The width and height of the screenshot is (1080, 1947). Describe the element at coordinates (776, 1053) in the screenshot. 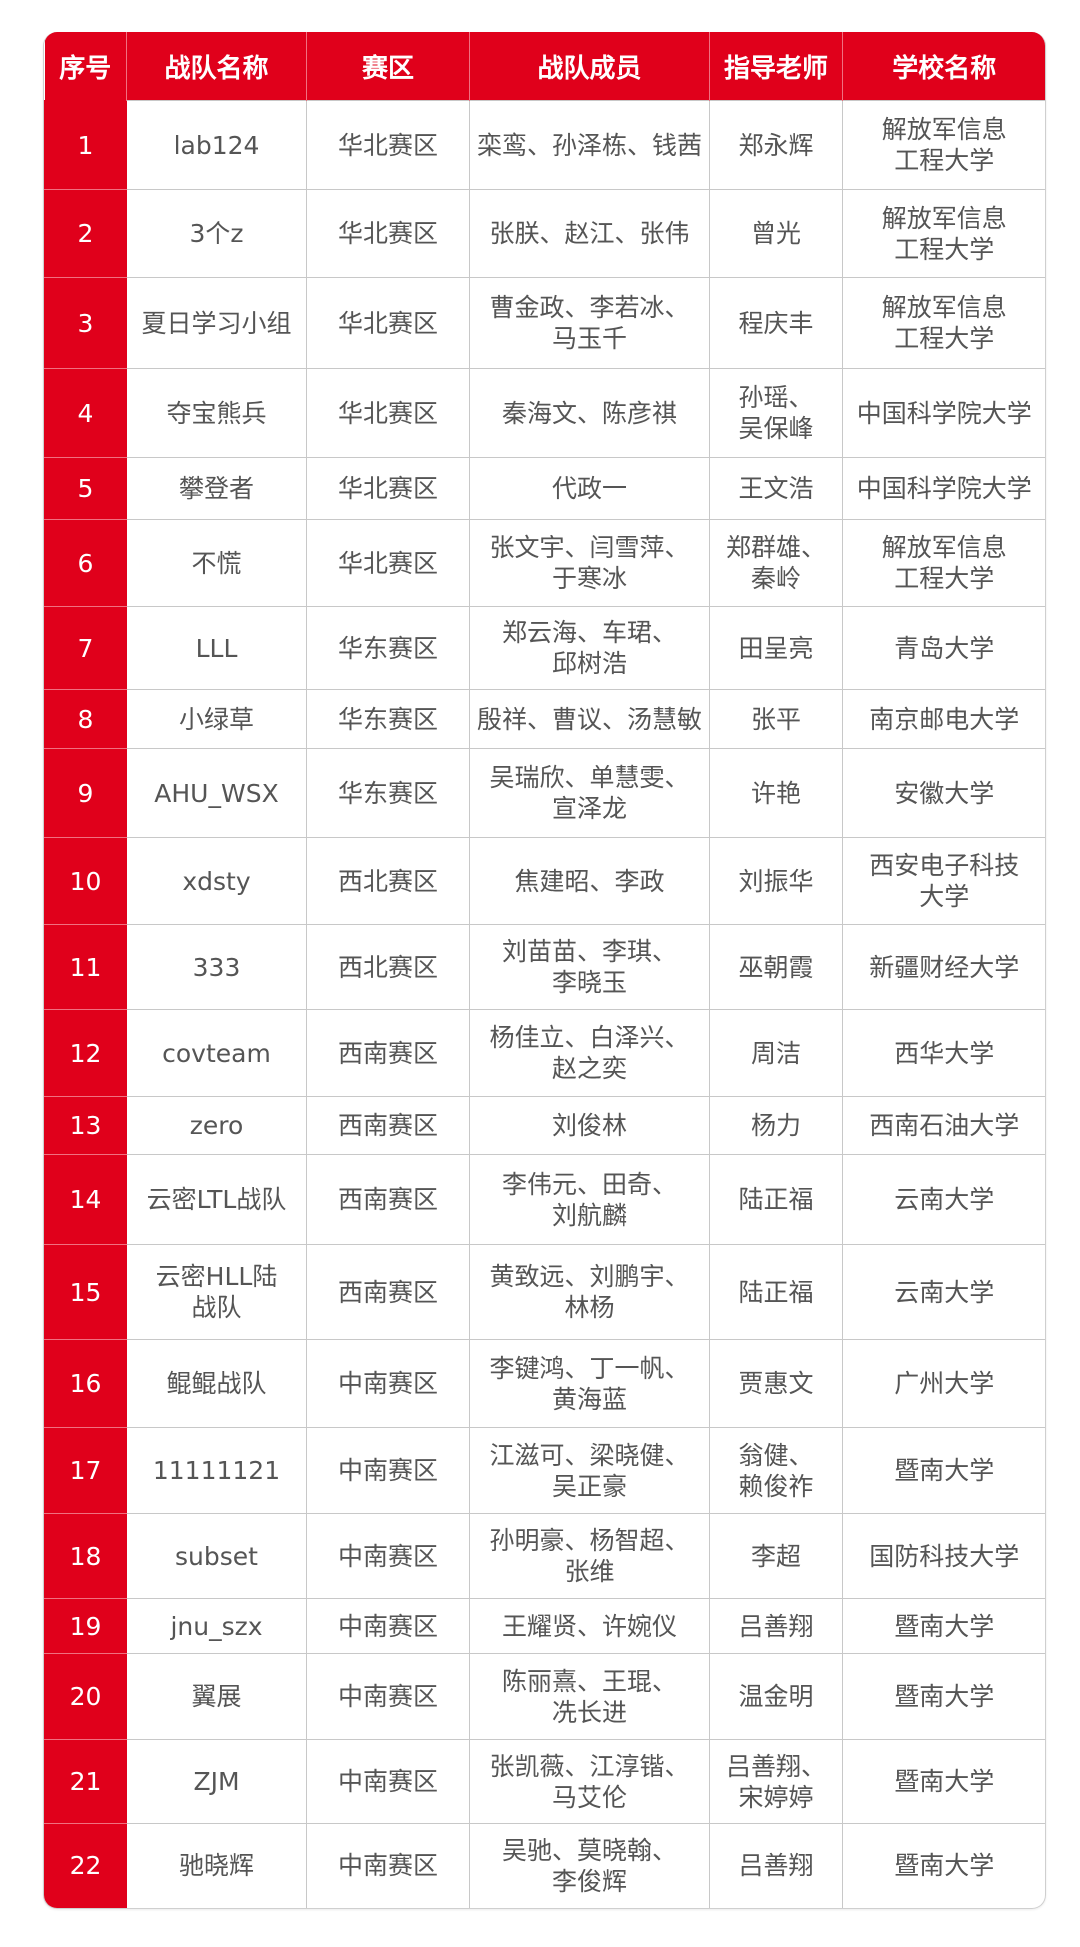

I see `cell-advisor: 周洁` at that location.